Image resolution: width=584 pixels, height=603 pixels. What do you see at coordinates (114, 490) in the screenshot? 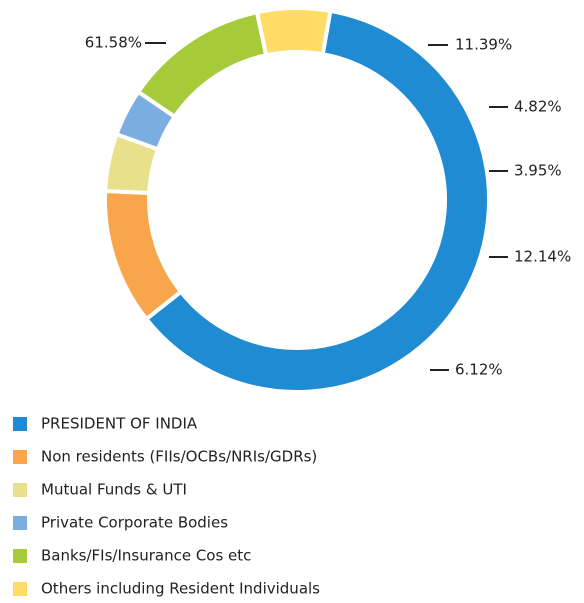
I see `legend-label: Mutual Funds & UTI` at bounding box center [114, 490].